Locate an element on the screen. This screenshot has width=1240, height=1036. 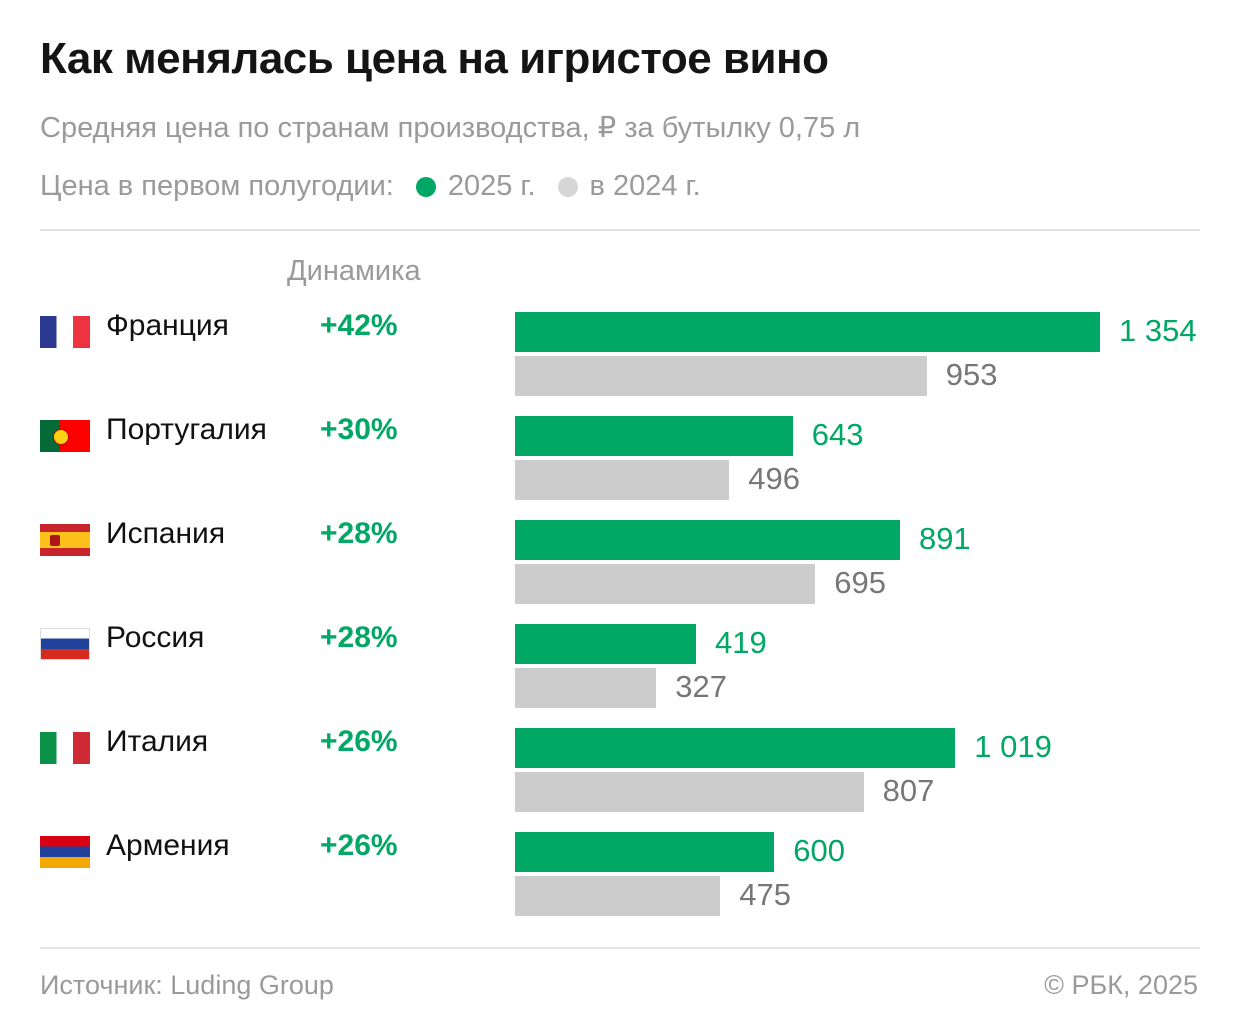
legend-item-2025: 2025 г. is located at coordinates (491, 186).